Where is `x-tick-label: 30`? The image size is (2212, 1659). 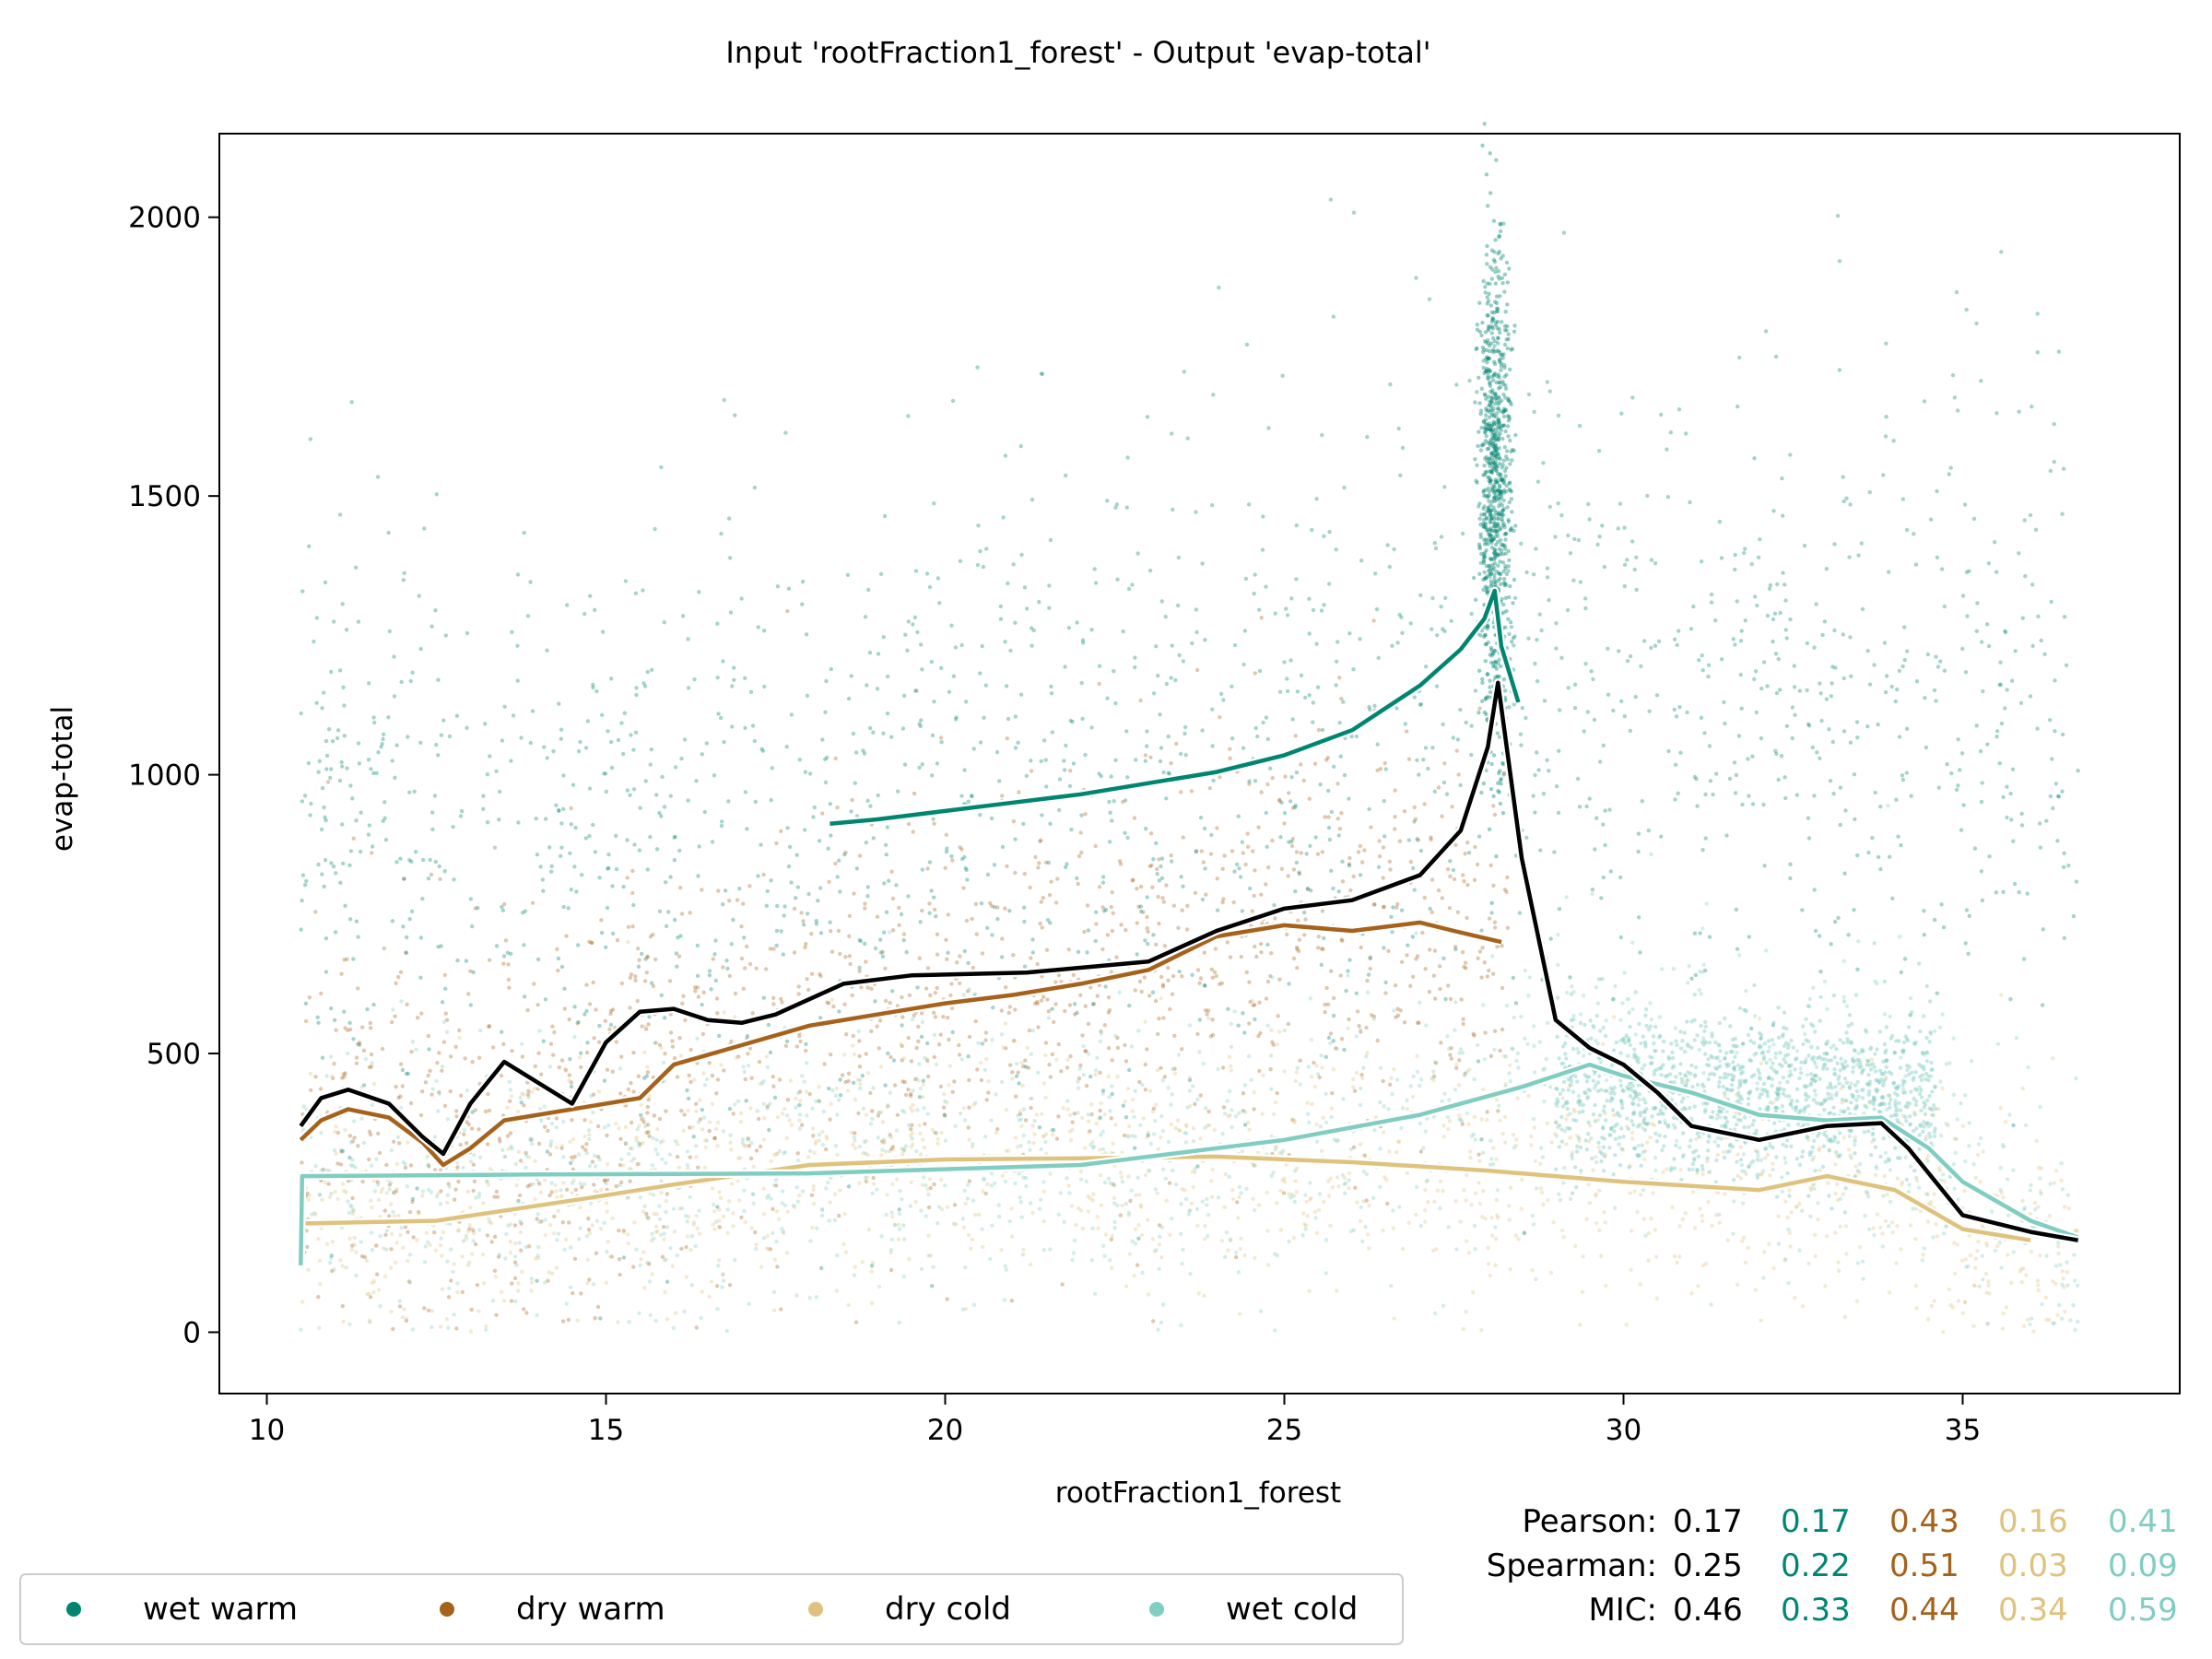
x-tick-label: 30 is located at coordinates (1623, 1430).